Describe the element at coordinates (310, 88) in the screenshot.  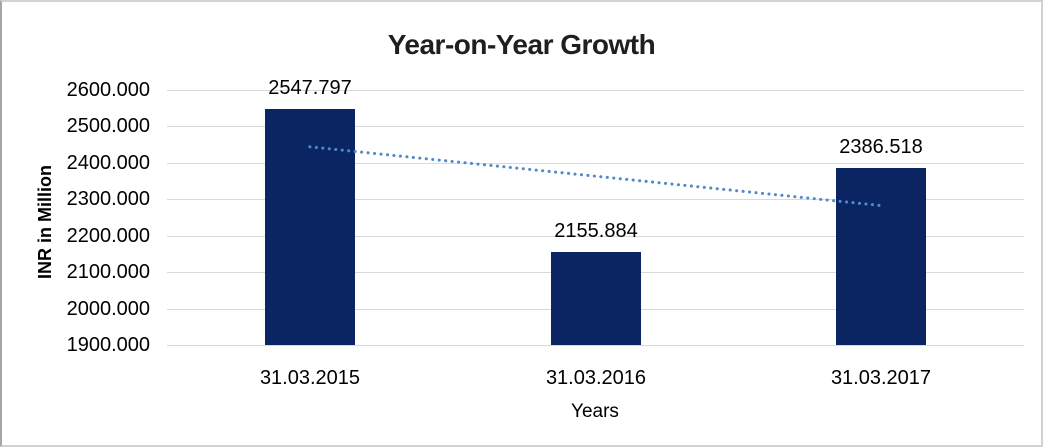
I see `bar-value-label: 2547.797` at that location.